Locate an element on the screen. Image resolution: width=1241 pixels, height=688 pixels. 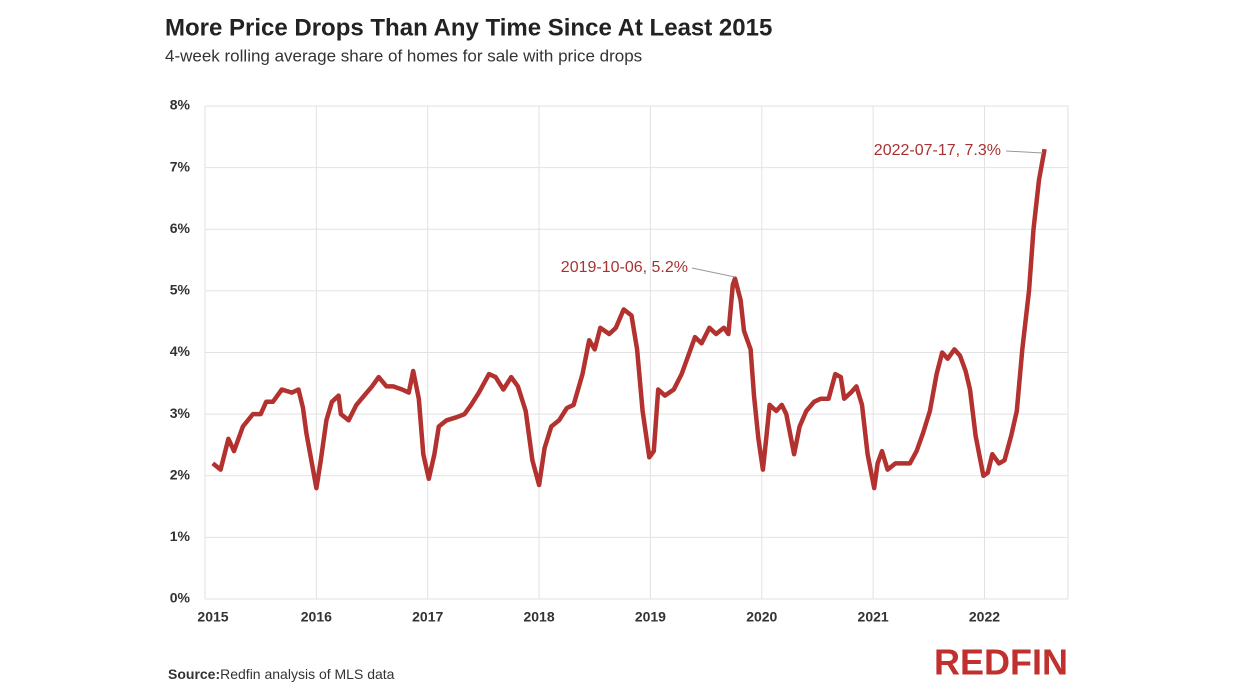
x-tick-label: 2018 is located at coordinates (538, 617).